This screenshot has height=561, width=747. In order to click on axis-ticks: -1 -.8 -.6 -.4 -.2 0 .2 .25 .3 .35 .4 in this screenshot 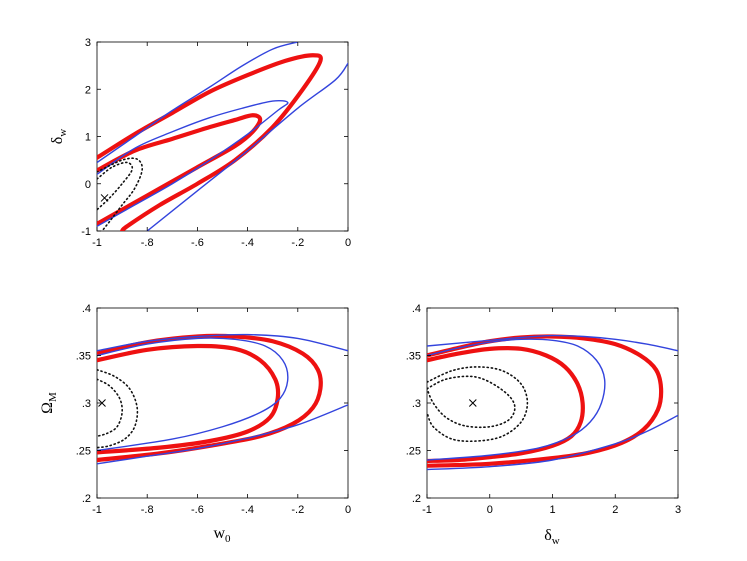, I will do `click(213, 409)`.